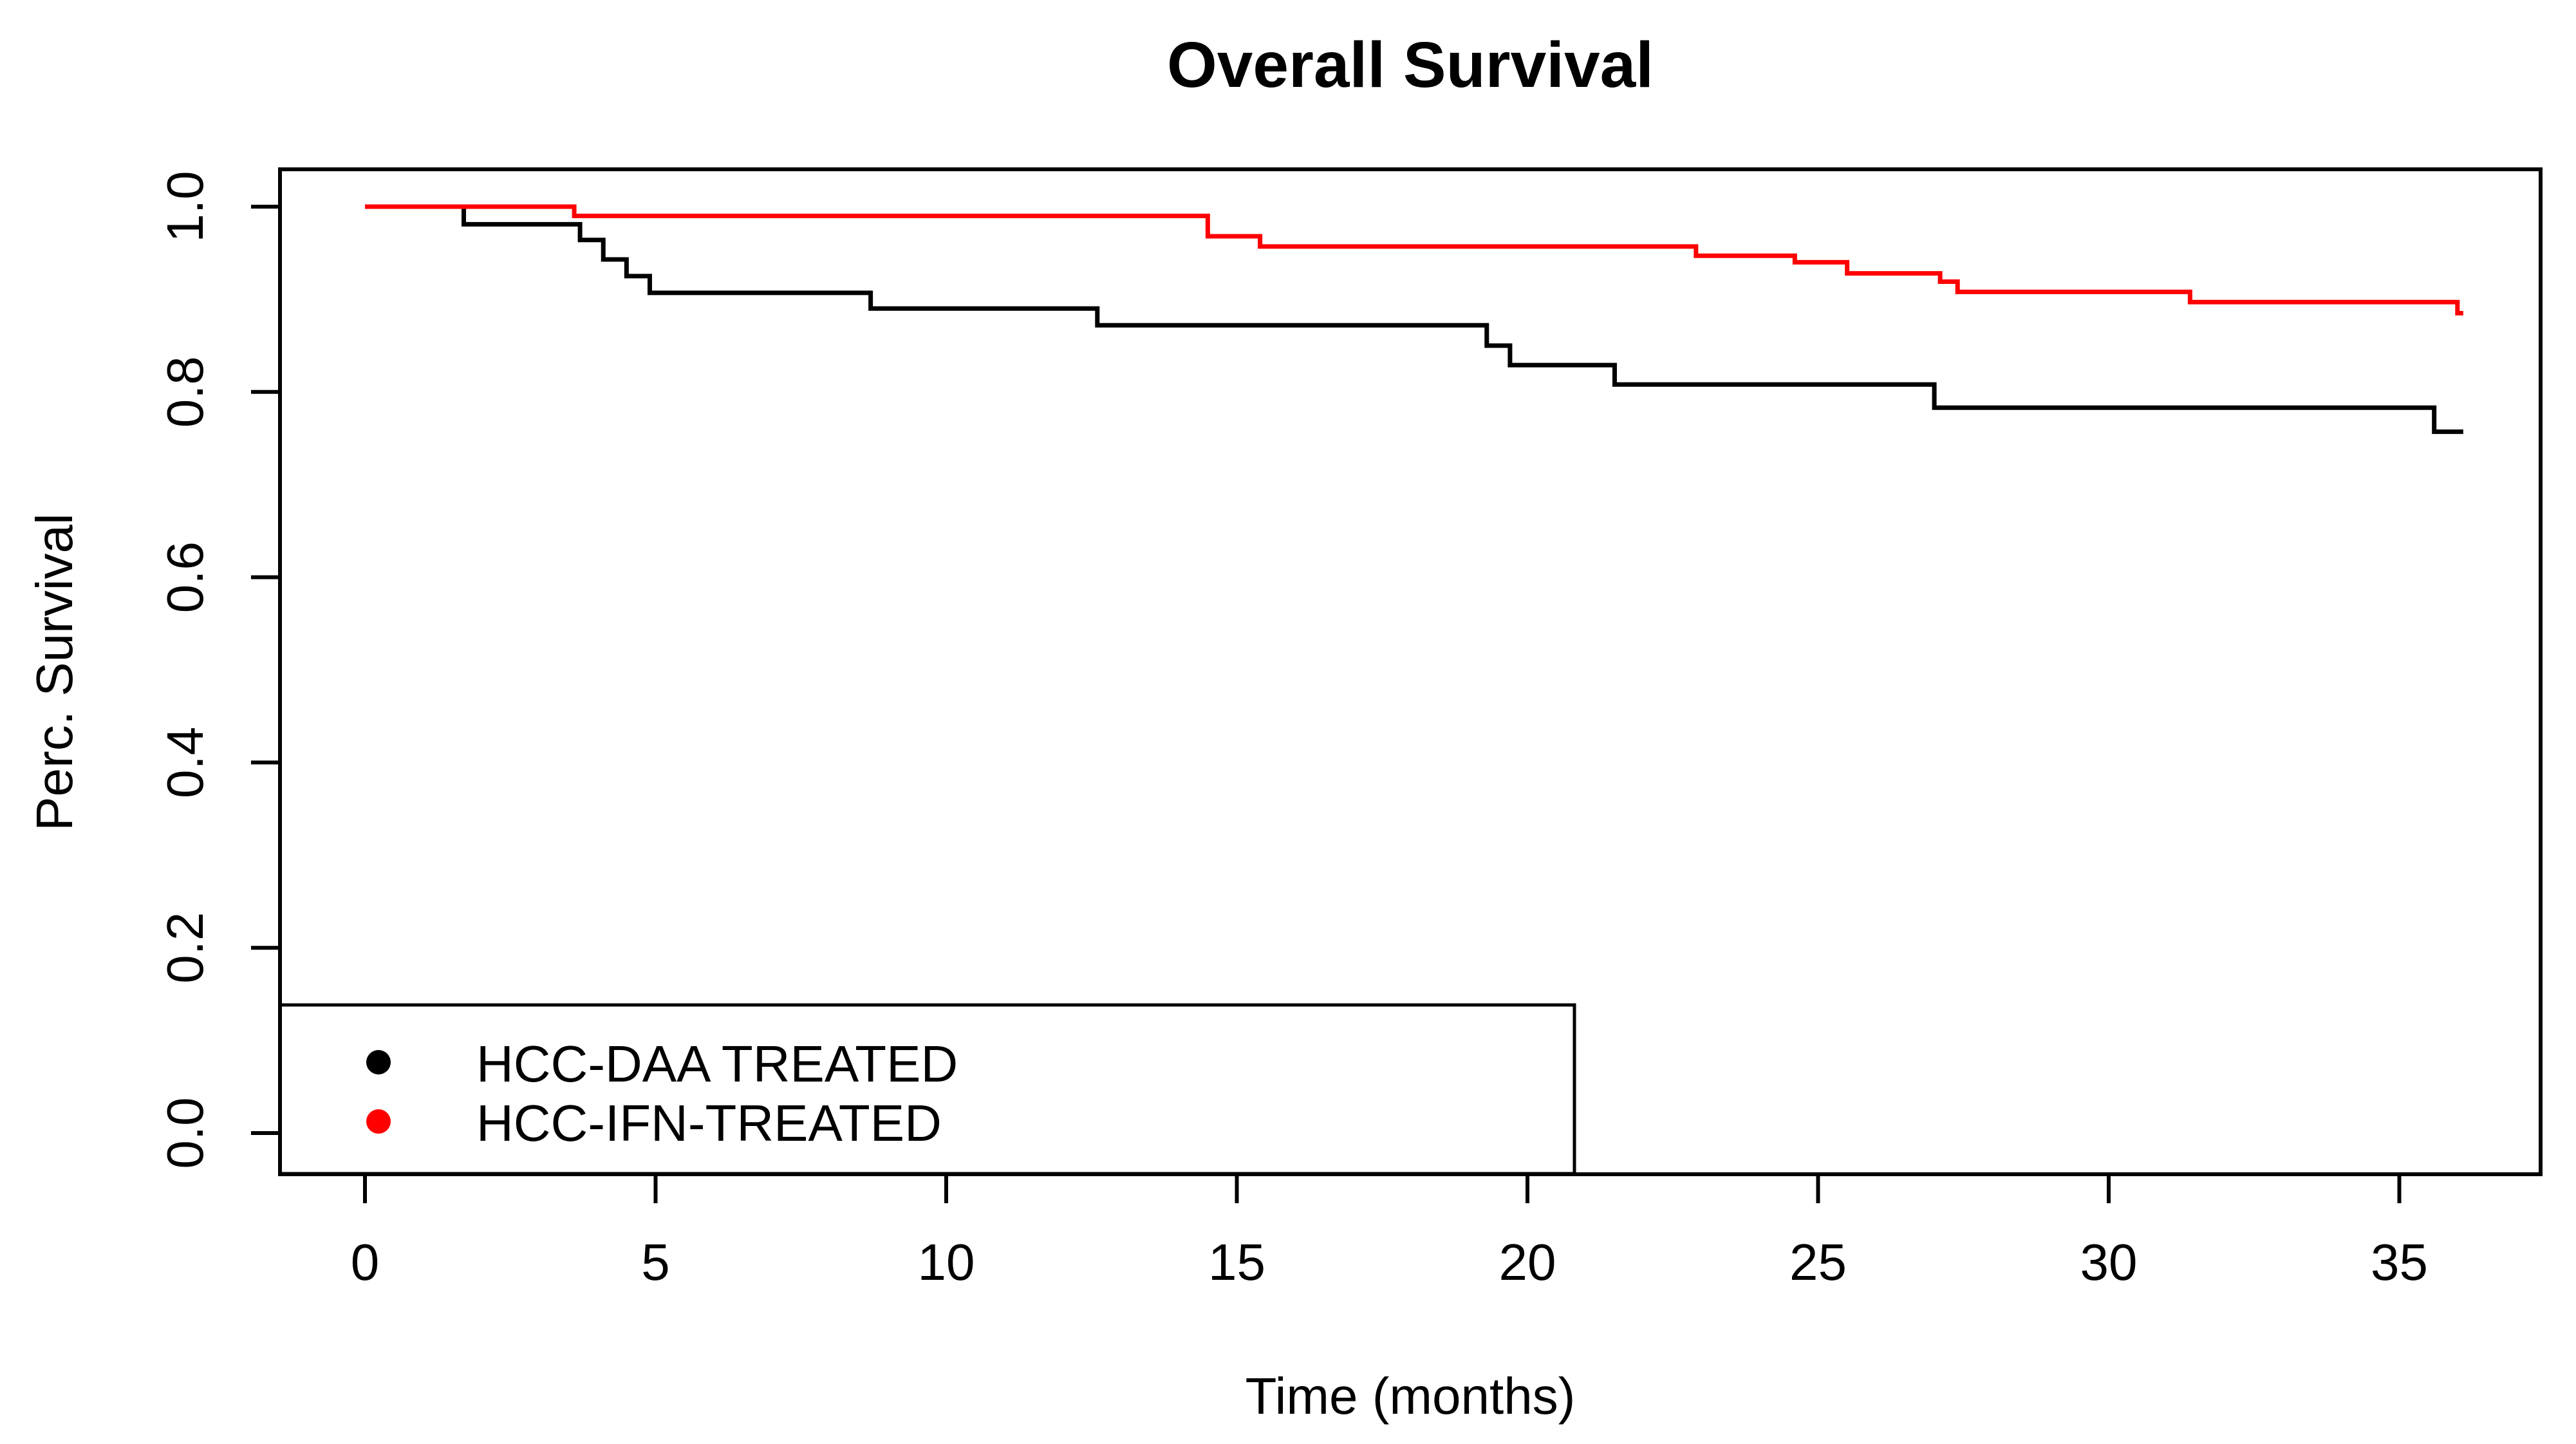 The width and height of the screenshot is (2576, 1444). Describe the element at coordinates (185, 1133) in the screenshot. I see `y-tick-label: 0.0` at that location.